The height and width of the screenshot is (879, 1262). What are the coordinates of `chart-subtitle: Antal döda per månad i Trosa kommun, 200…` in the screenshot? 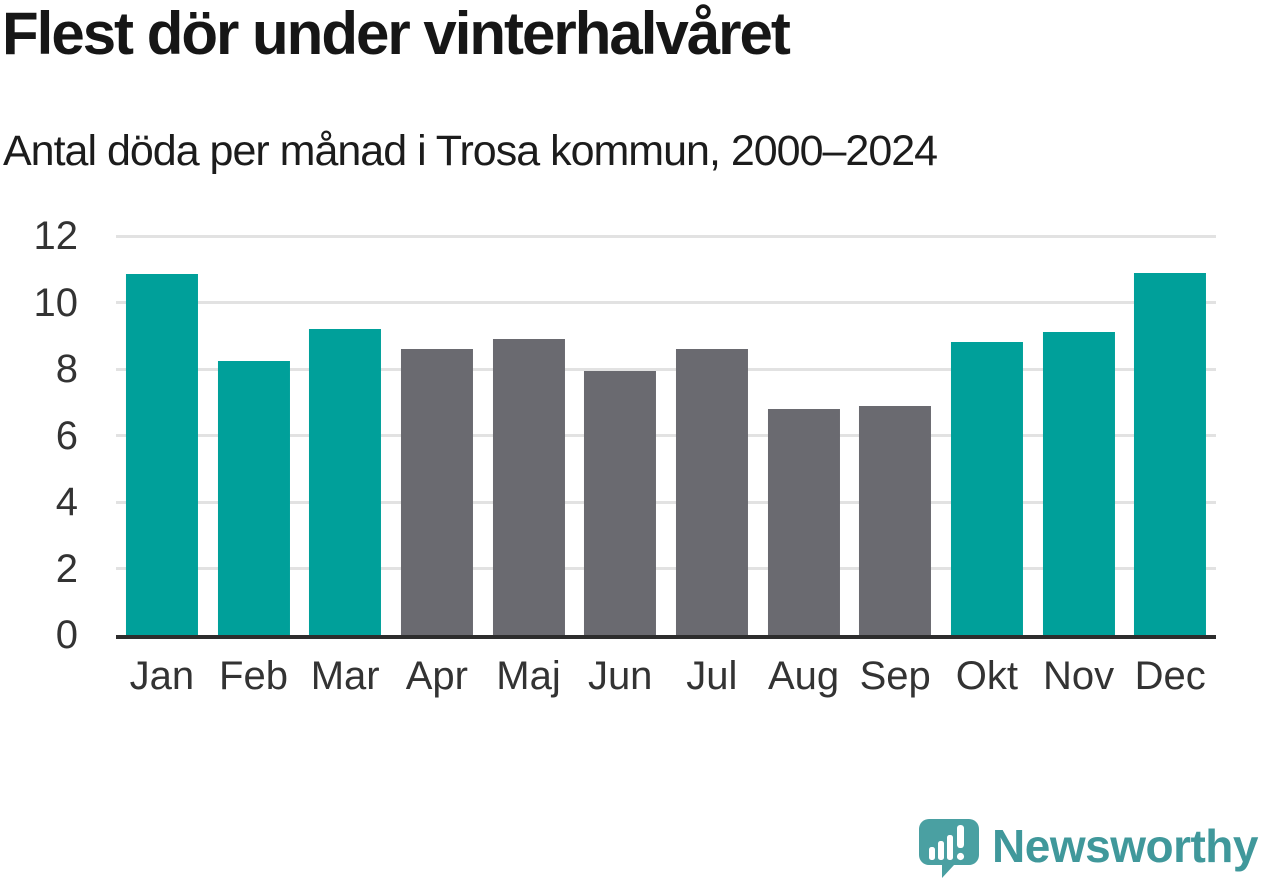 It's located at (470, 151).